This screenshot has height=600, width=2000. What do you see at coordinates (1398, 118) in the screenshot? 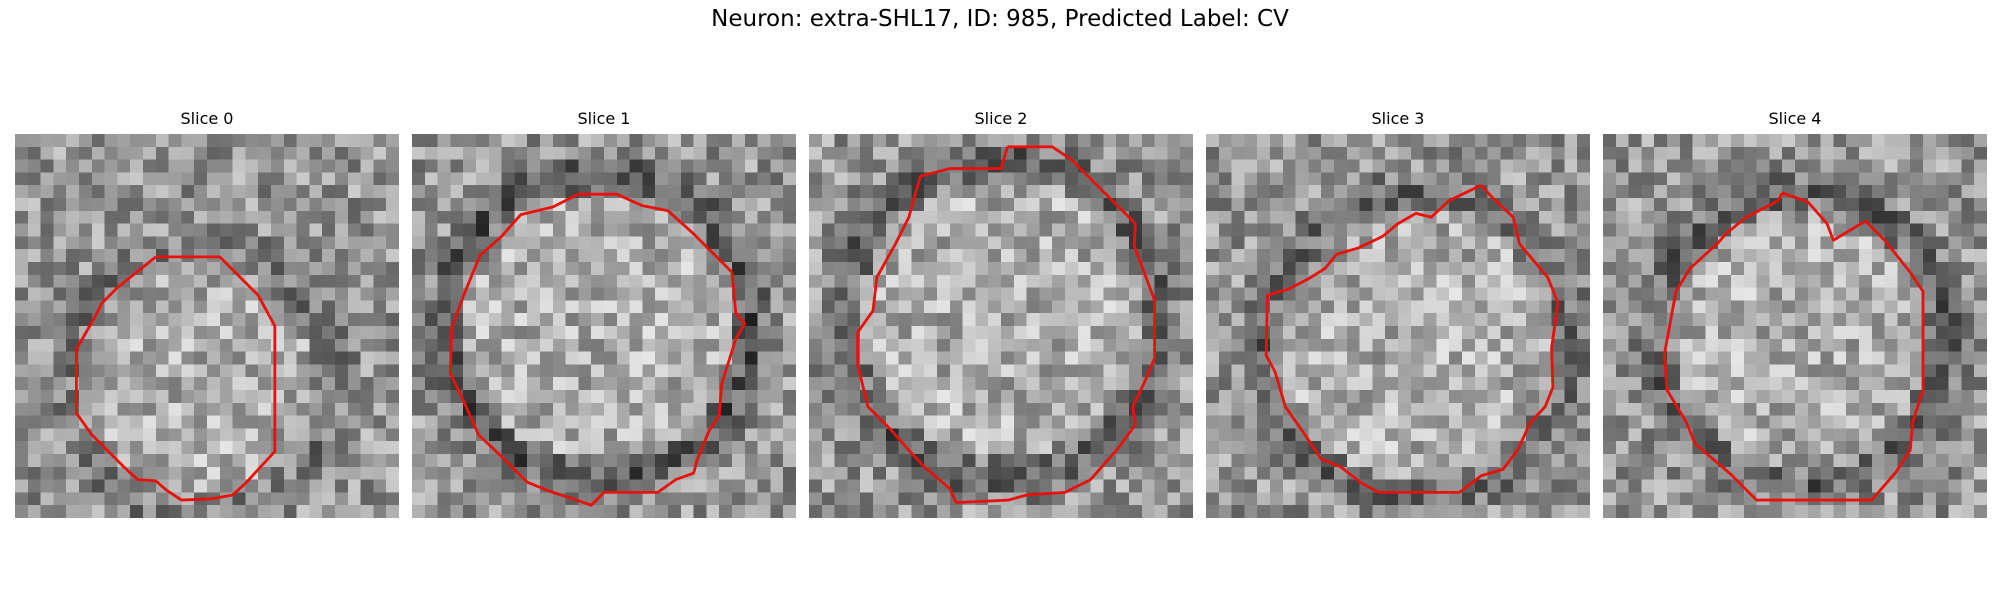
I see `slice-title-3: Slice 3` at bounding box center [1398, 118].